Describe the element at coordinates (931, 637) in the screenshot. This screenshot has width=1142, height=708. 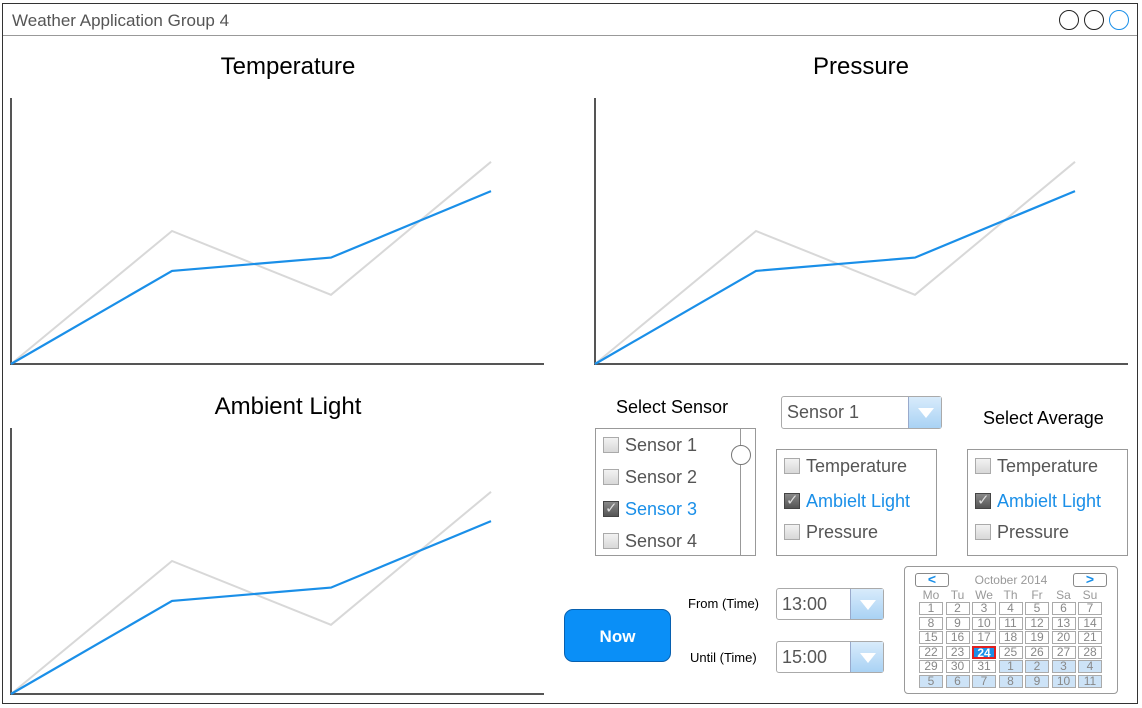
I see `calendar-day: 15` at that location.